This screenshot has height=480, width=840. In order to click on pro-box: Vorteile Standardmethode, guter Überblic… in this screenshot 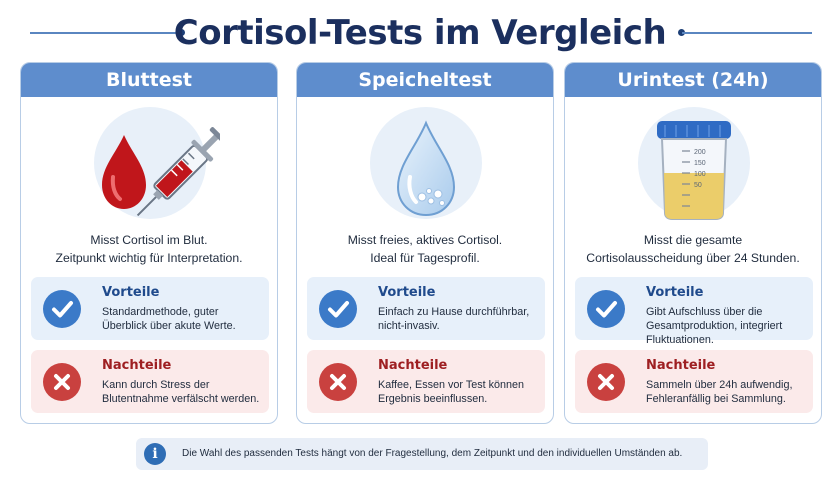, I will do `click(150, 308)`.